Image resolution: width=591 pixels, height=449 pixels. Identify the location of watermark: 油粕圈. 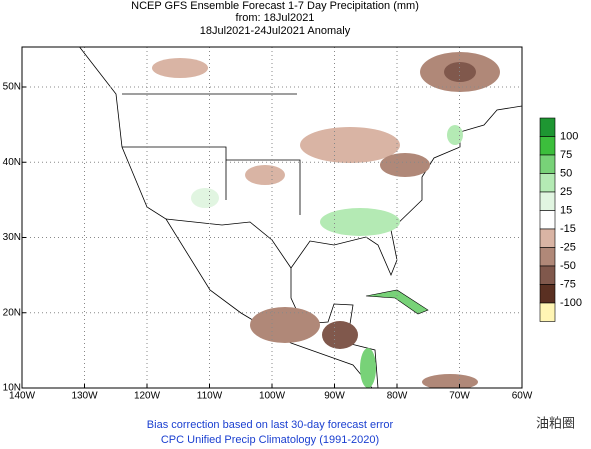
(555, 422).